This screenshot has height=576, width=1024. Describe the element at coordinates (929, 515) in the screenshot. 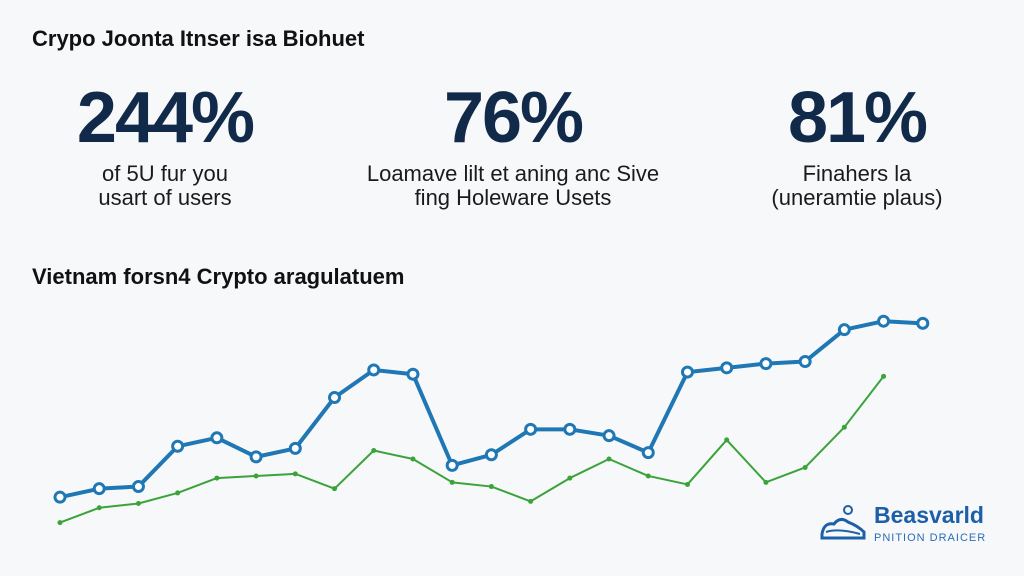

I see `logo-brand-text: Beasvarld` at that location.